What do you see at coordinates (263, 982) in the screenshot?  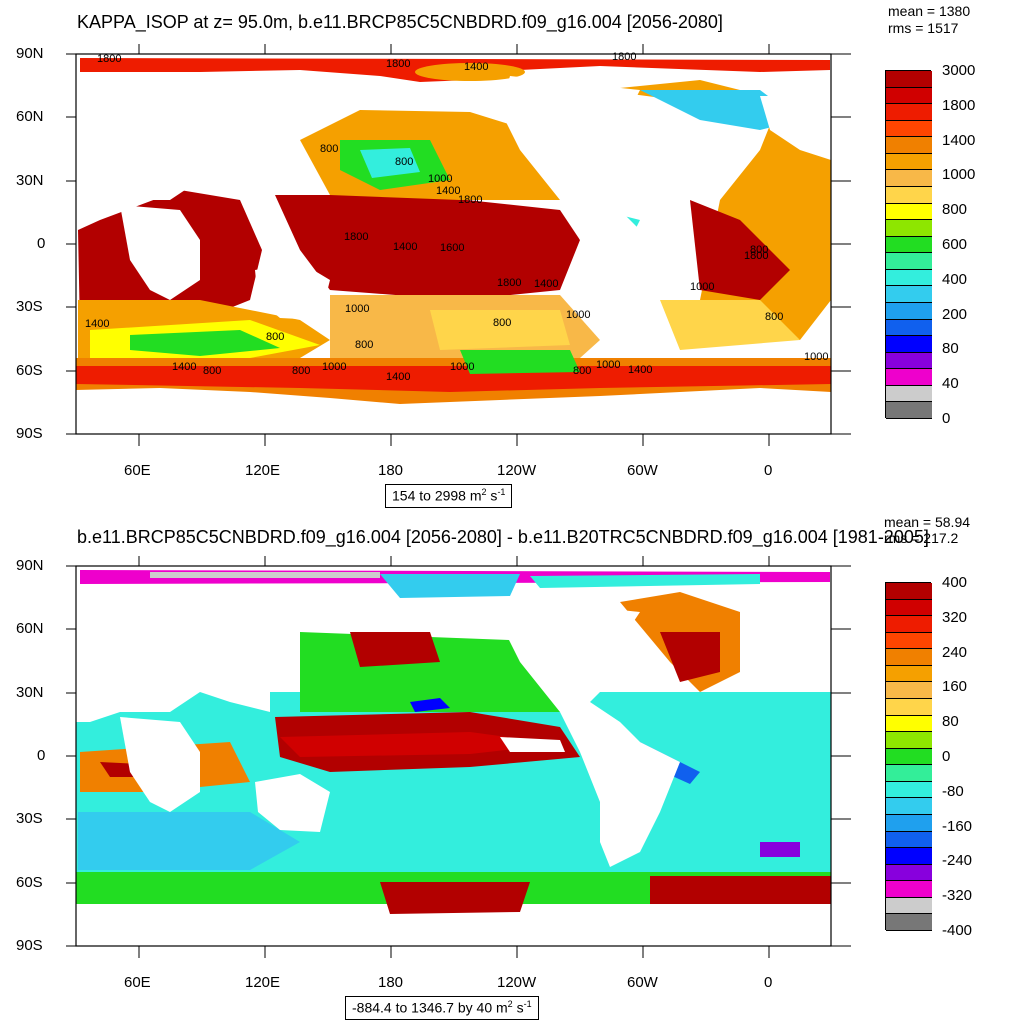 I see `bottom-lon-label: 120E` at bounding box center [263, 982].